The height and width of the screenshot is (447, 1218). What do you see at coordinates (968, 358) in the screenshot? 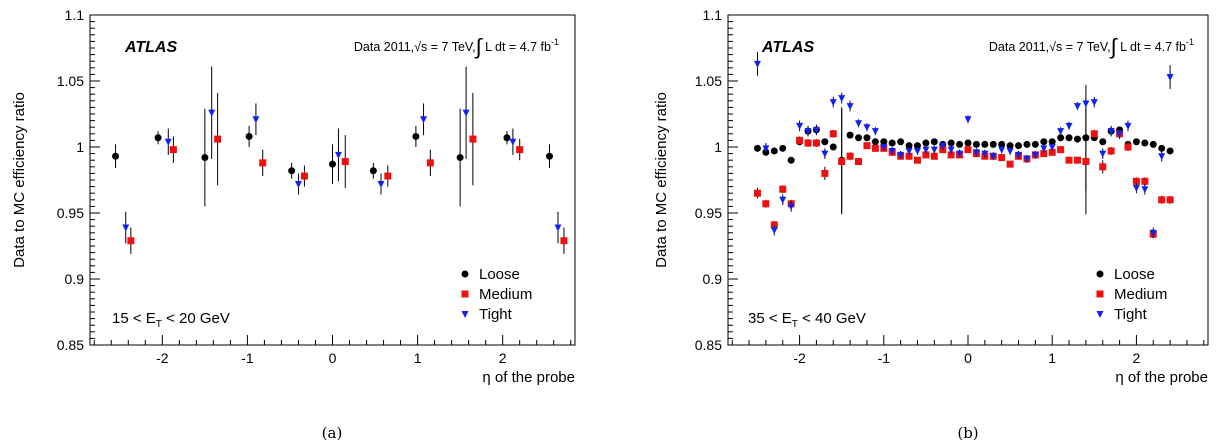
I see `x-tick-label: 0` at bounding box center [968, 358].